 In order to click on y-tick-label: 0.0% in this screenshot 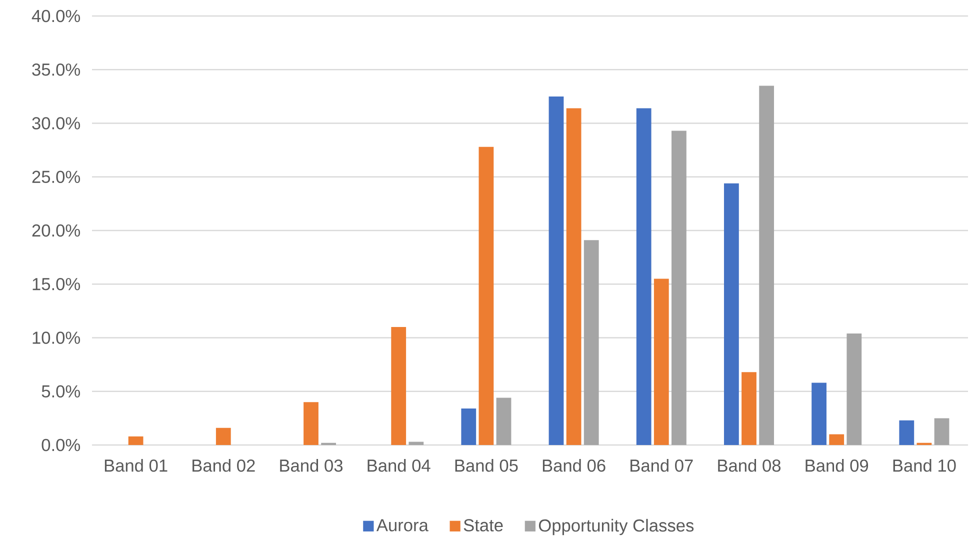, I will do `click(61, 445)`.